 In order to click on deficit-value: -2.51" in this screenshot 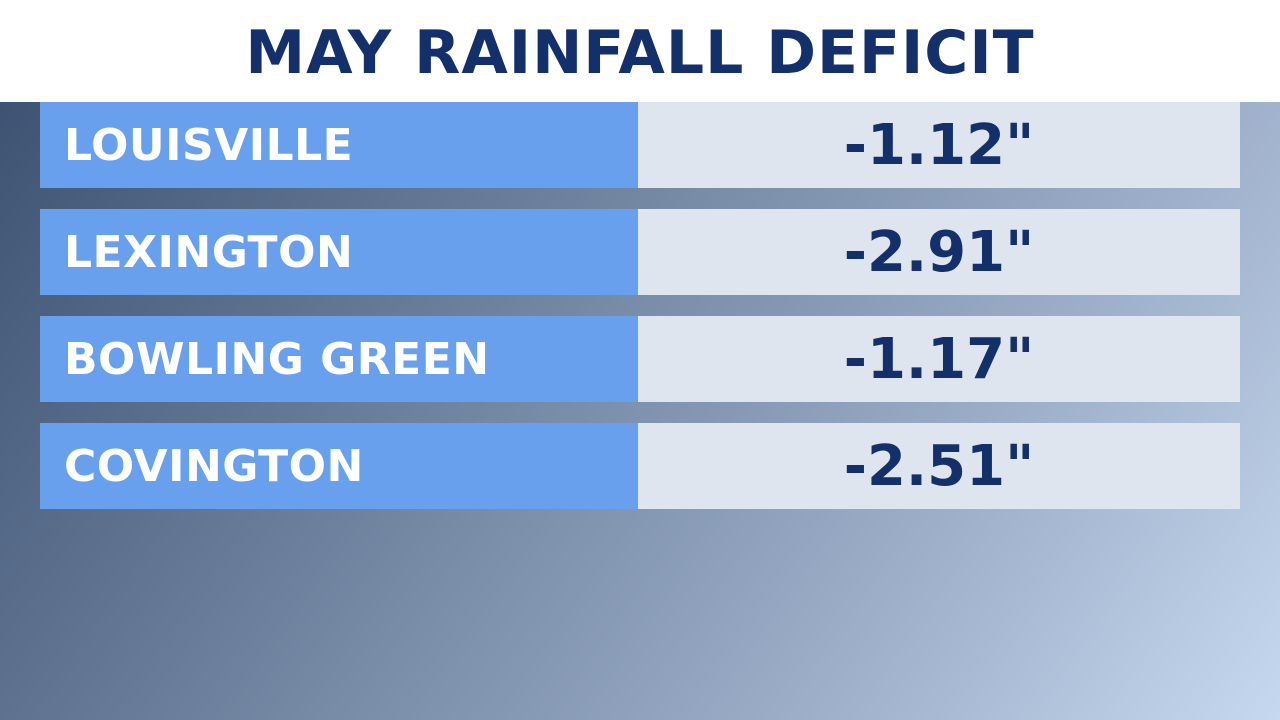, I will do `click(939, 466)`.